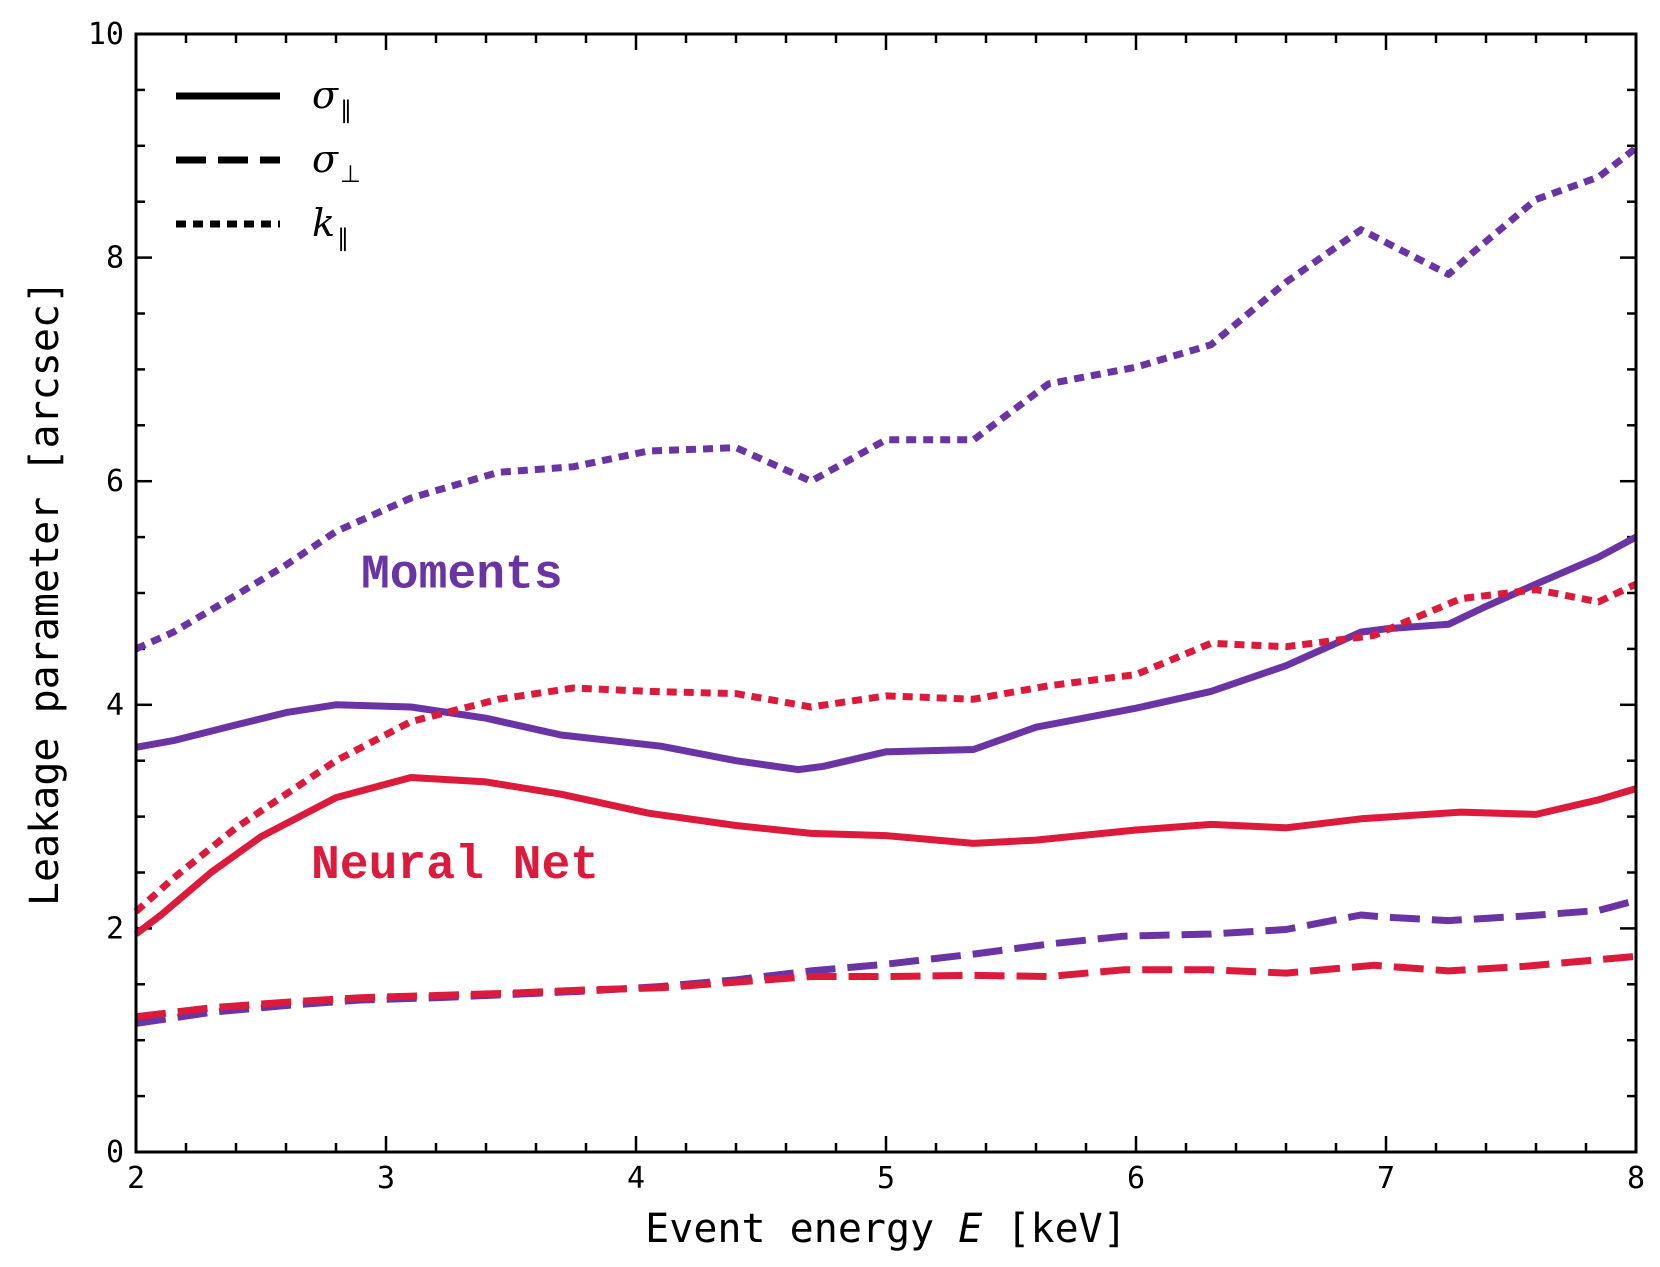 This screenshot has height=1267, width=1660. I want to click on x-tick-label: 8, so click(1636, 1178).